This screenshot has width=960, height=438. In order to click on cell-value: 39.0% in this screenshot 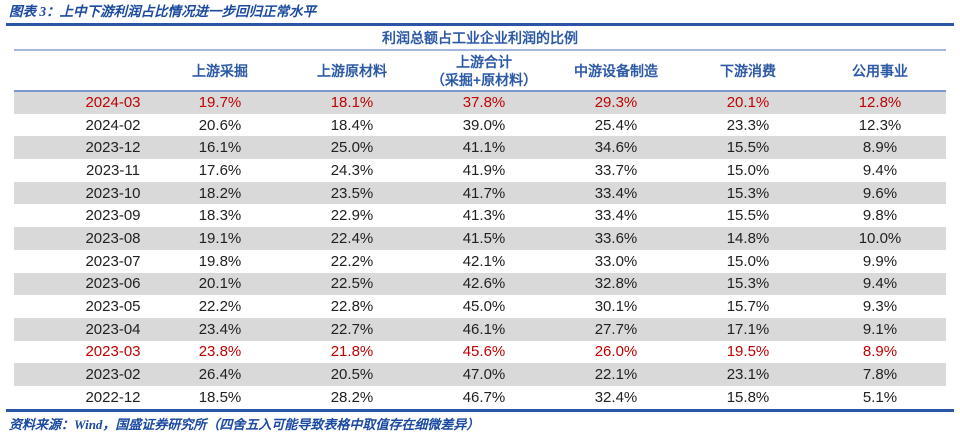, I will do `click(484, 125)`.